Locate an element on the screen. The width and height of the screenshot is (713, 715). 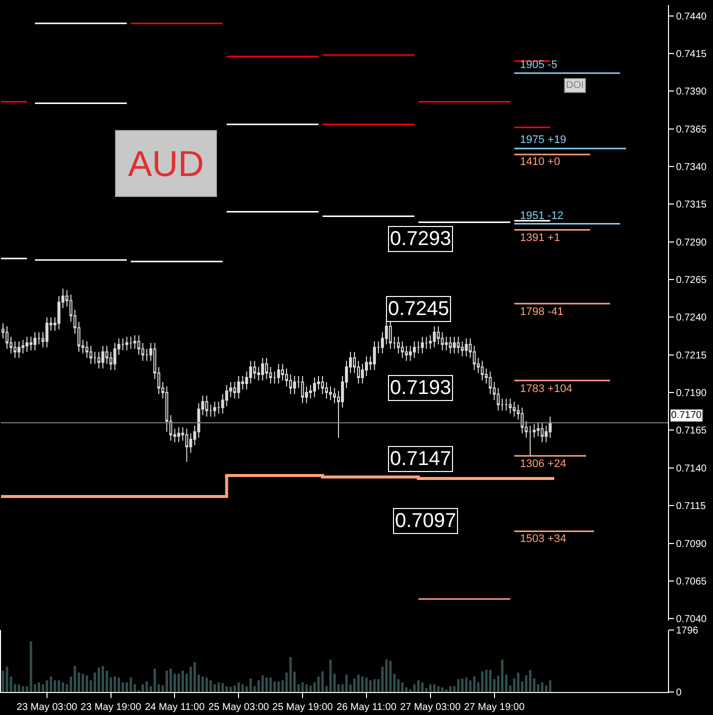
series-label: 1798 -41 is located at coordinates (542, 312).